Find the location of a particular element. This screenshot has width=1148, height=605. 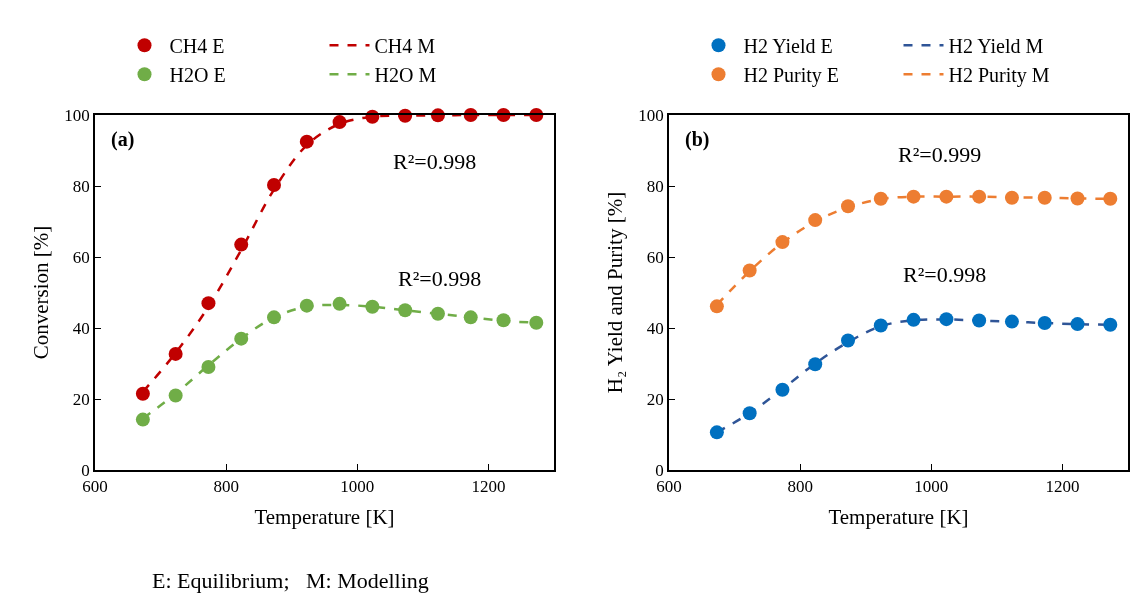

legend-label: H2 Yield E is located at coordinates (788, 46).